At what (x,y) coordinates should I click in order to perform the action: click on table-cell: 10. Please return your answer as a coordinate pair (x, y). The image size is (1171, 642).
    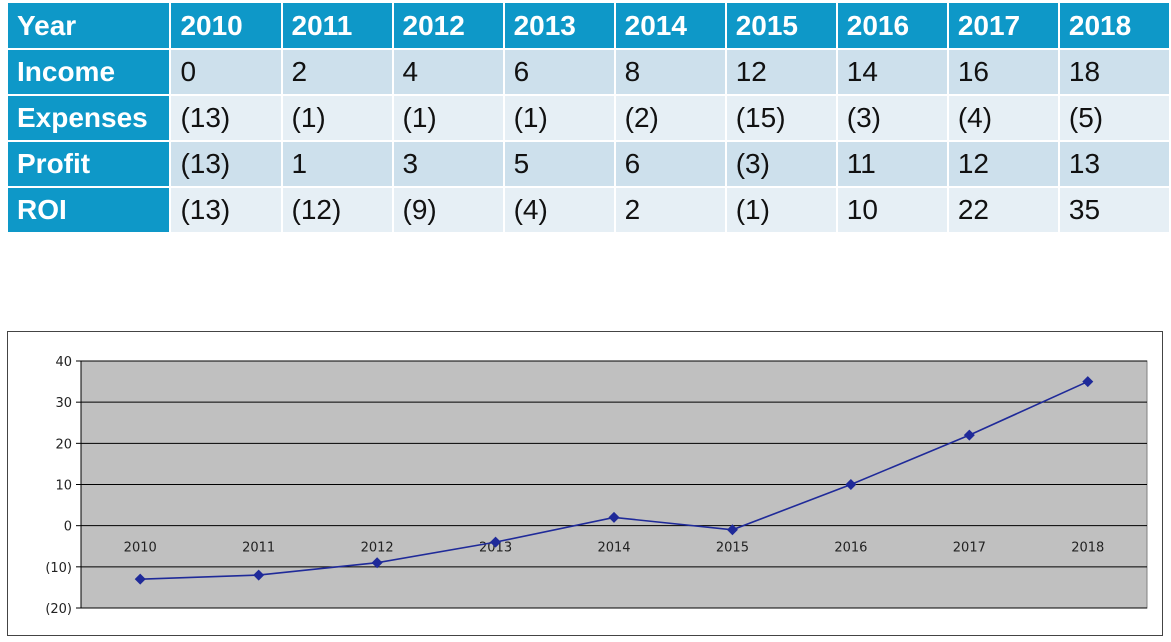
    Looking at the image, I should click on (892, 210).